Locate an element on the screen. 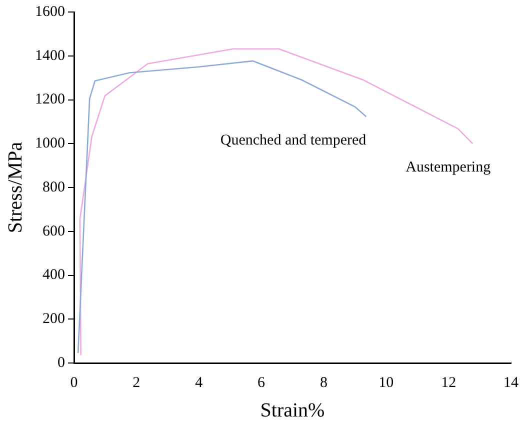 Image resolution: width=525 pixels, height=427 pixels. x-tick-label: 14 is located at coordinates (511, 382).